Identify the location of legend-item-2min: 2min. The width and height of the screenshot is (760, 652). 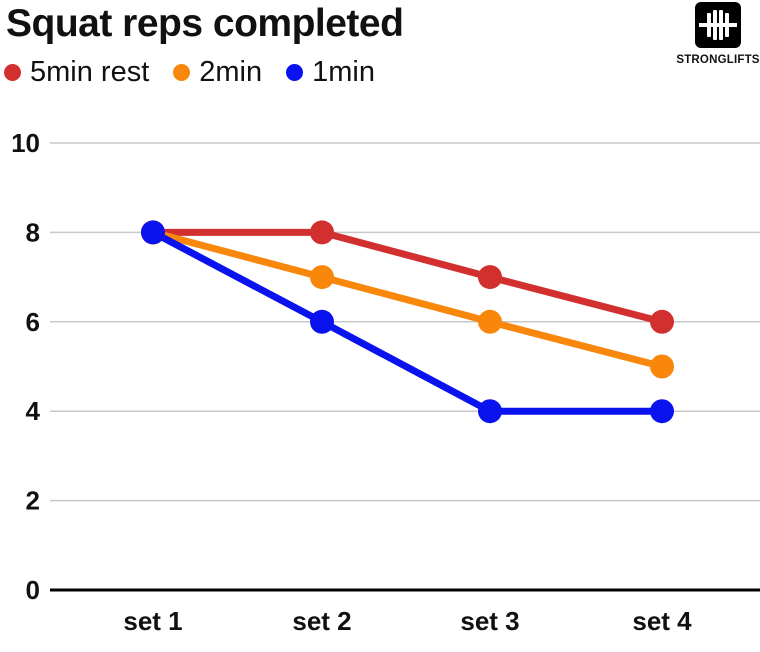
(217, 72).